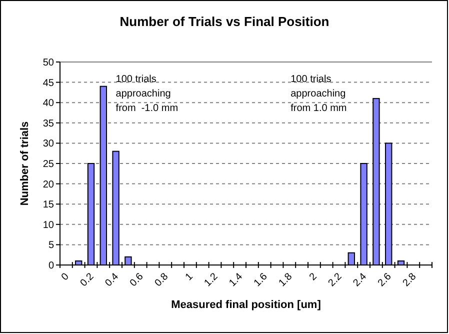 This screenshot has height=334, width=449. Describe the element at coordinates (190, 277) in the screenshot. I see `x-tick-label: 1` at that location.